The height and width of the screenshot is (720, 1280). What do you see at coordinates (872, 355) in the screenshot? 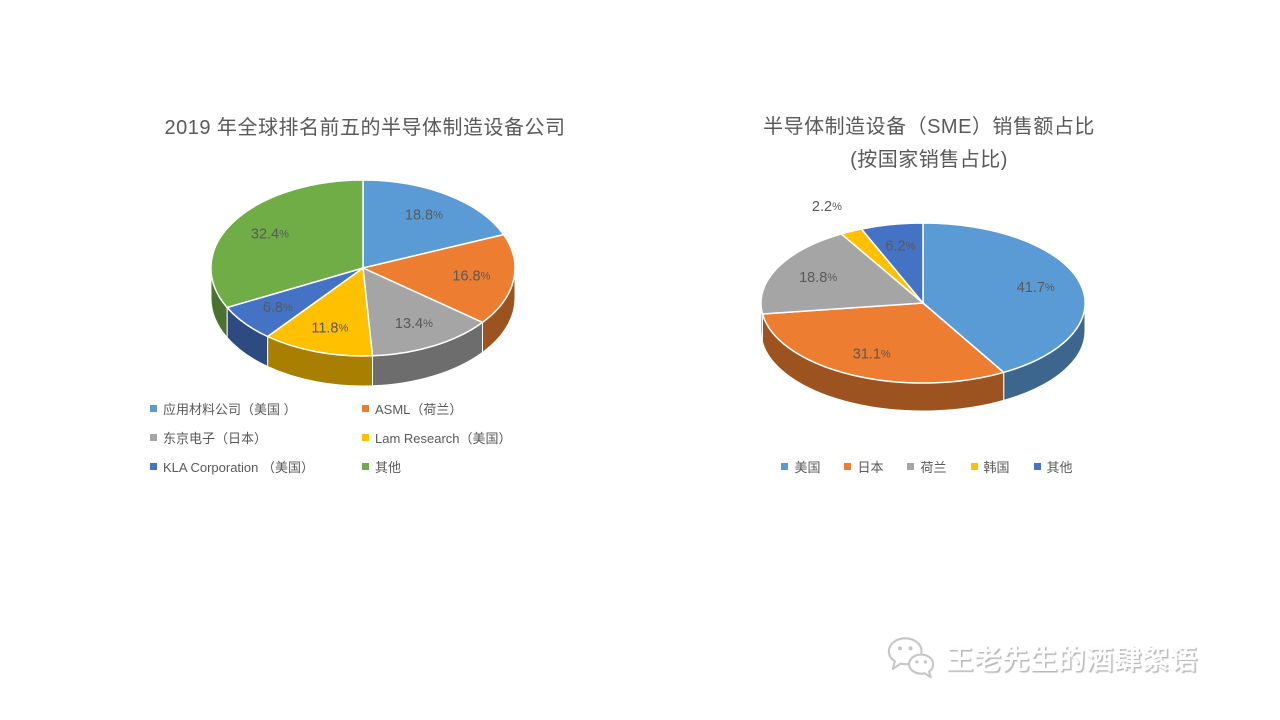
I see `slice-label: 31.1%` at bounding box center [872, 355].